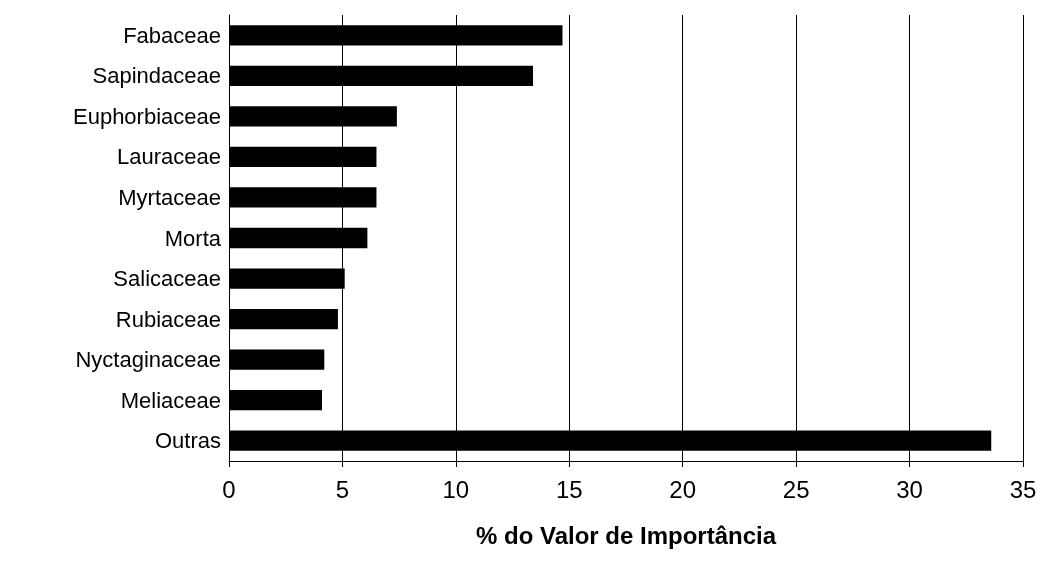 The image size is (1040, 573). Describe the element at coordinates (172, 35) in the screenshot. I see `y-tick-label: Fabaceae` at that location.